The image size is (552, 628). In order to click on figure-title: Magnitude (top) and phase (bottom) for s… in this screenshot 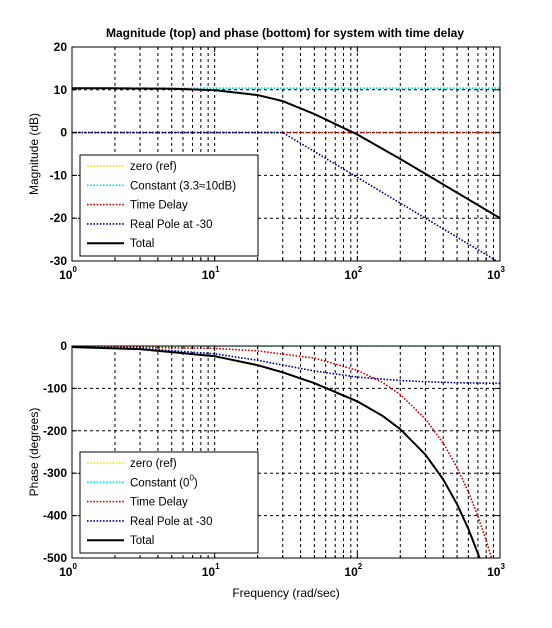, I will do `click(285, 33)`.